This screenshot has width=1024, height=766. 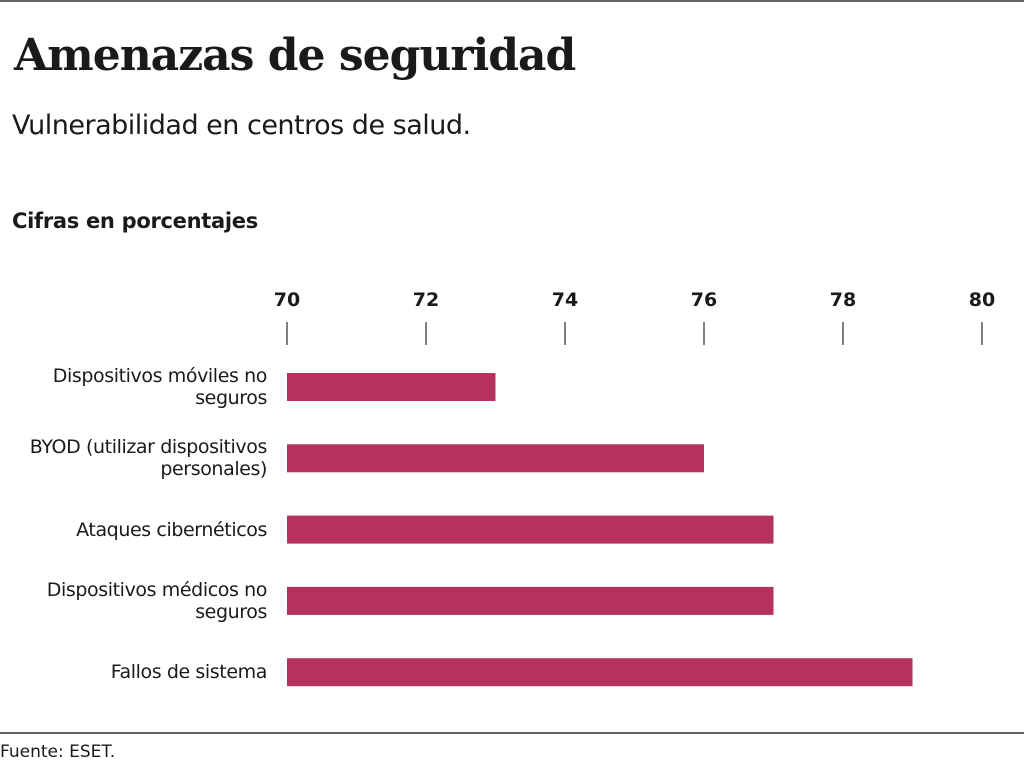 What do you see at coordinates (148, 458) in the screenshot?
I see `category-label: BYOD (utilizar dispositivos personales)` at bounding box center [148, 458].